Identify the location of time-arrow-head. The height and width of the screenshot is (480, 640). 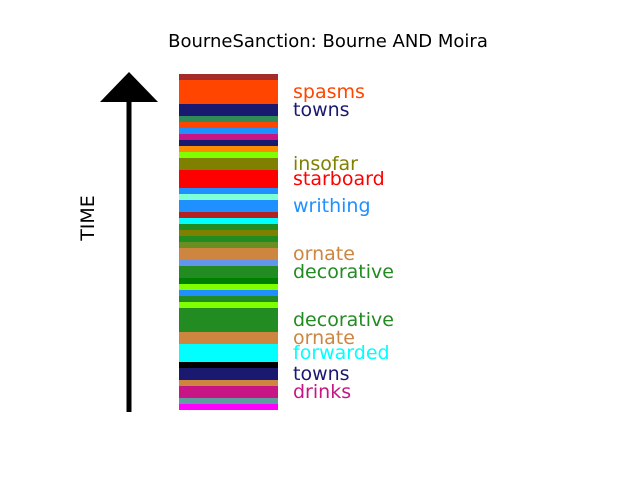
(129, 87).